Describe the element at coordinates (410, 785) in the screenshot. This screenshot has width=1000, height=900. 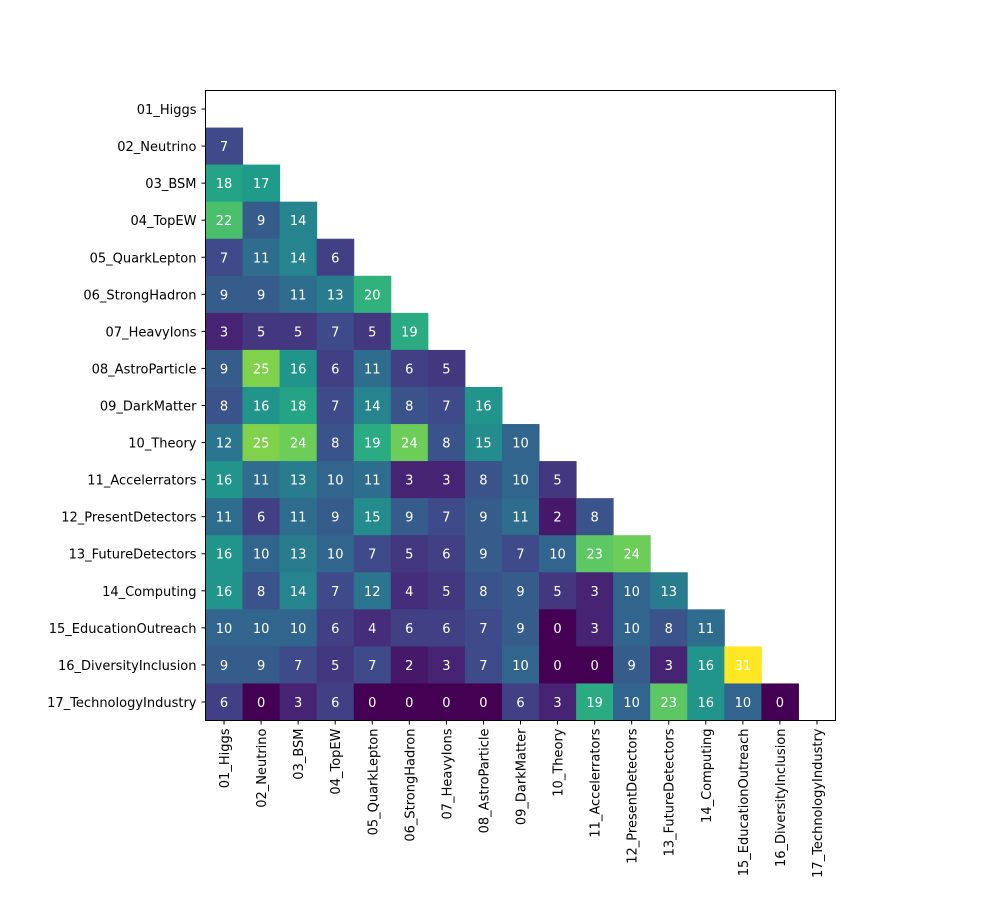
I see `x-tick-label: 06_StrongHadron` at that location.